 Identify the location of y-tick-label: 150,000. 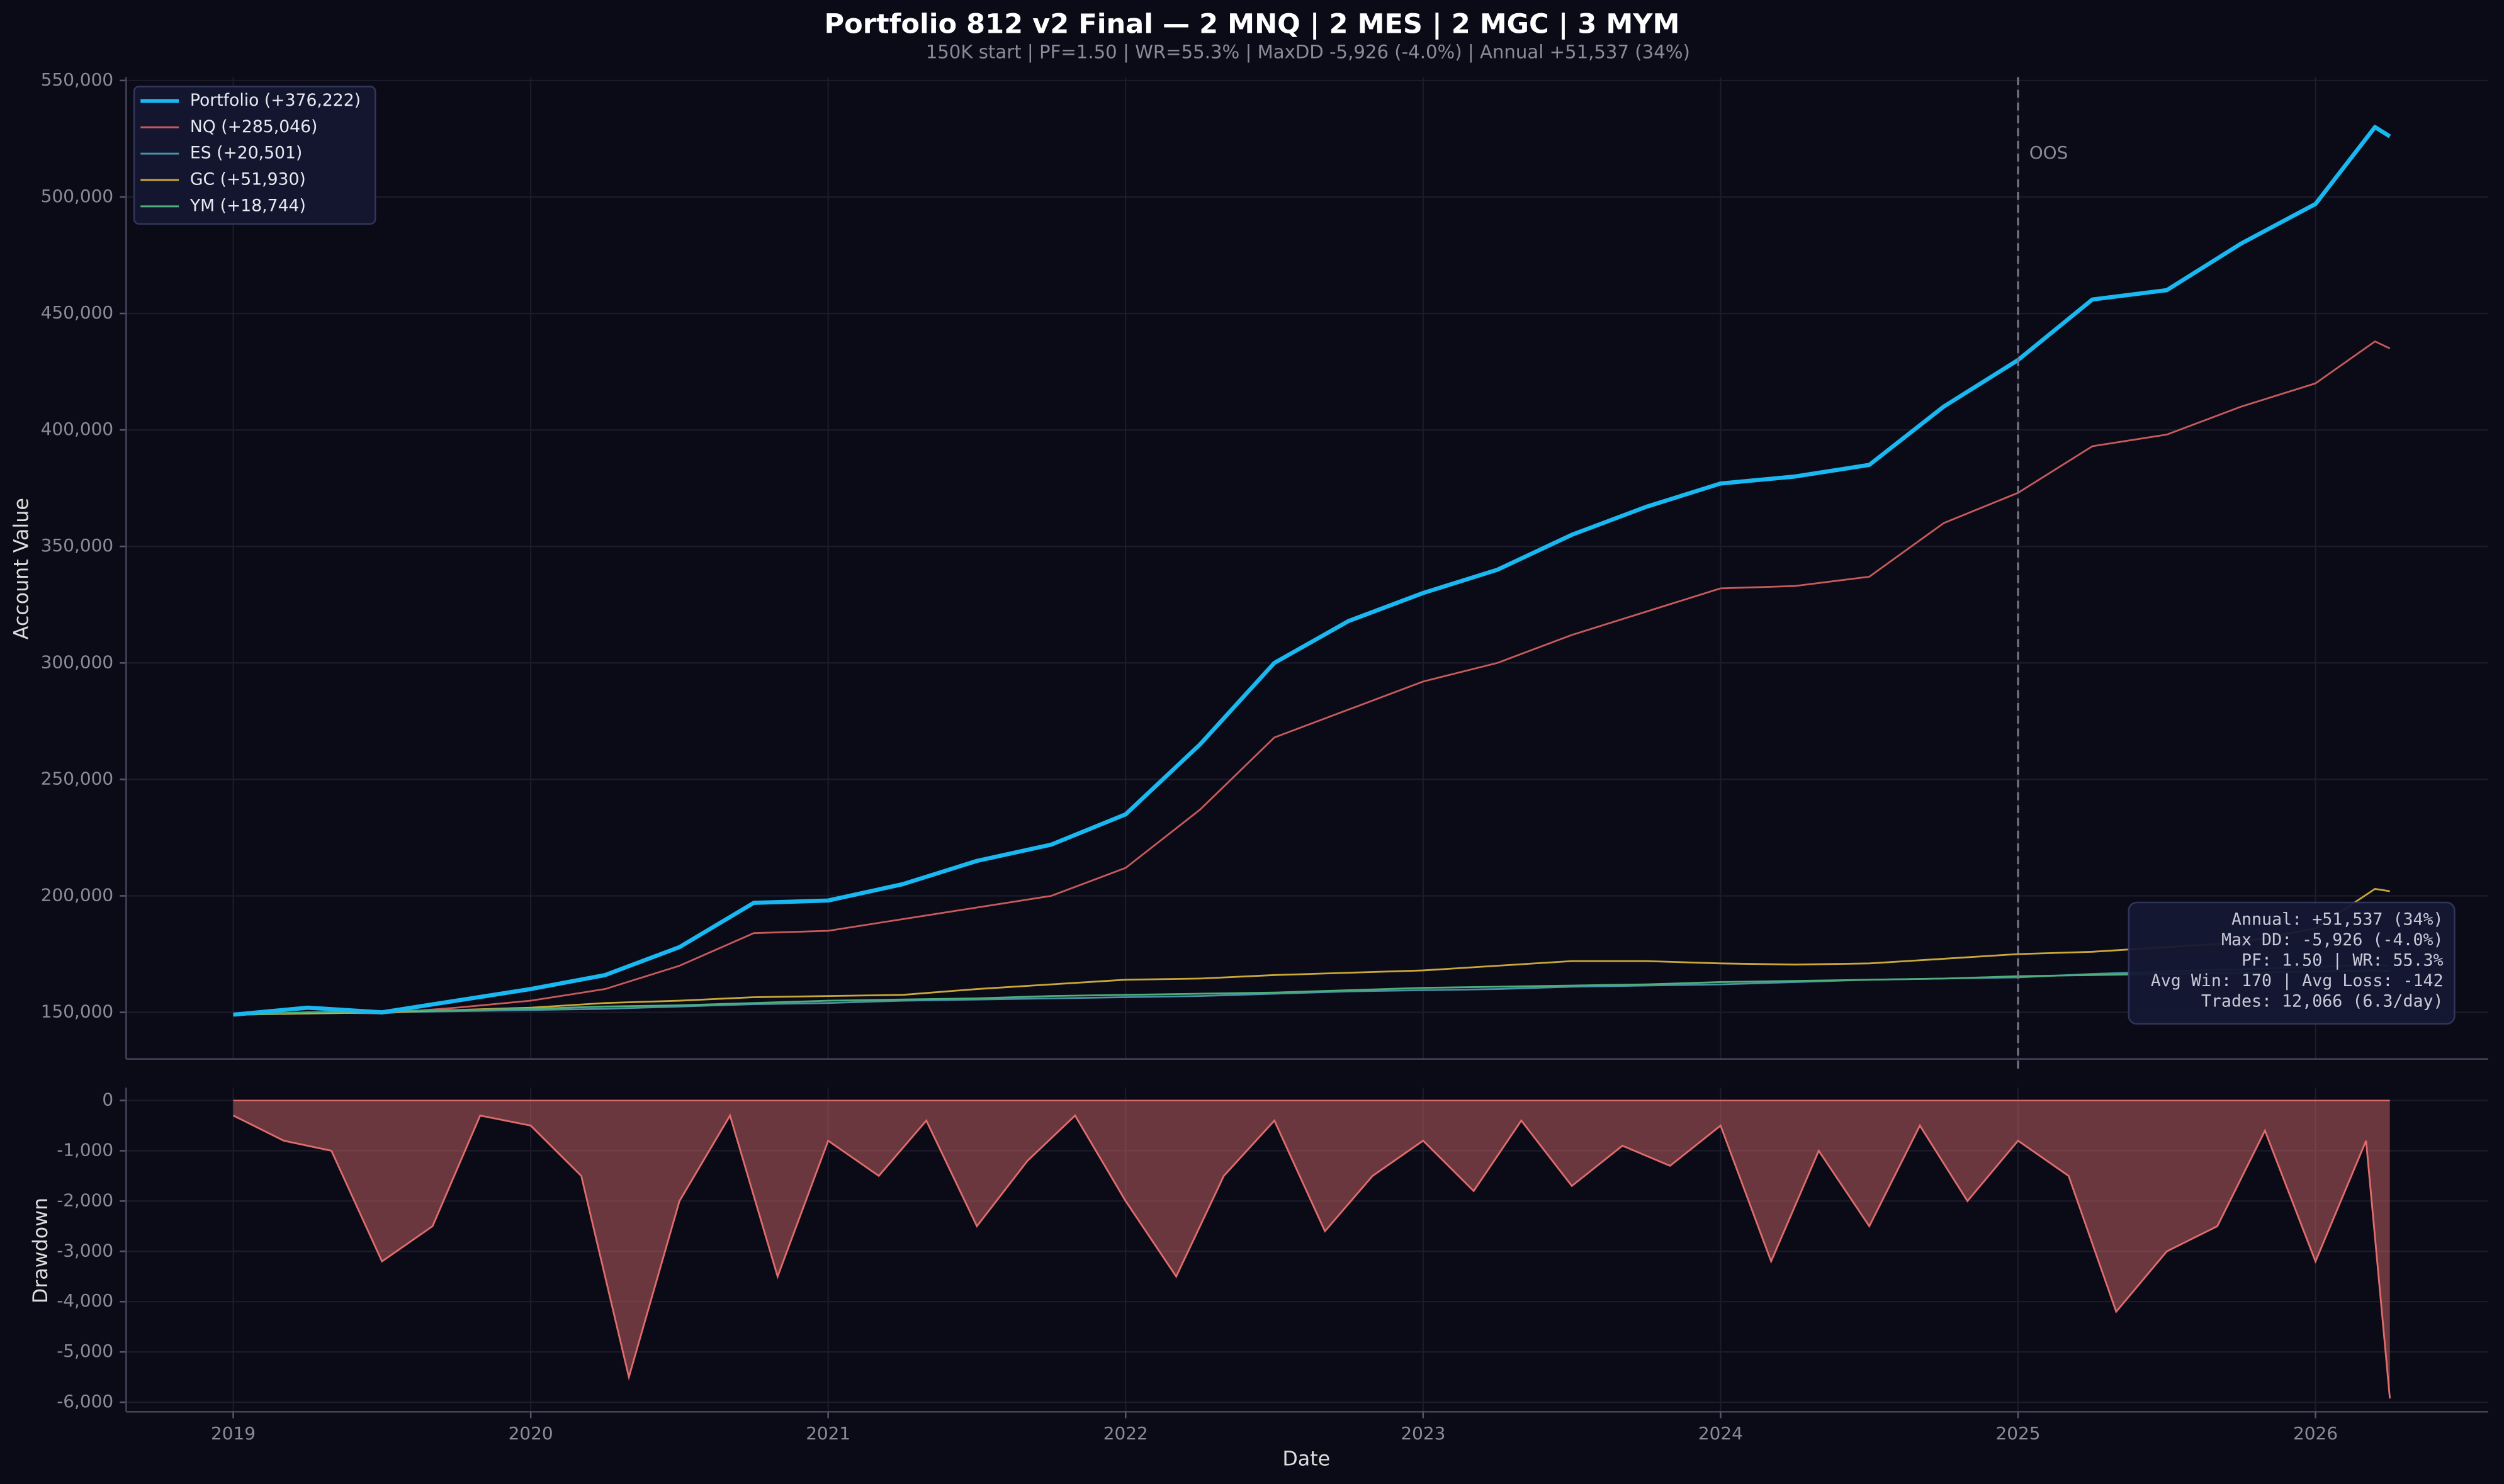
(77, 1011).